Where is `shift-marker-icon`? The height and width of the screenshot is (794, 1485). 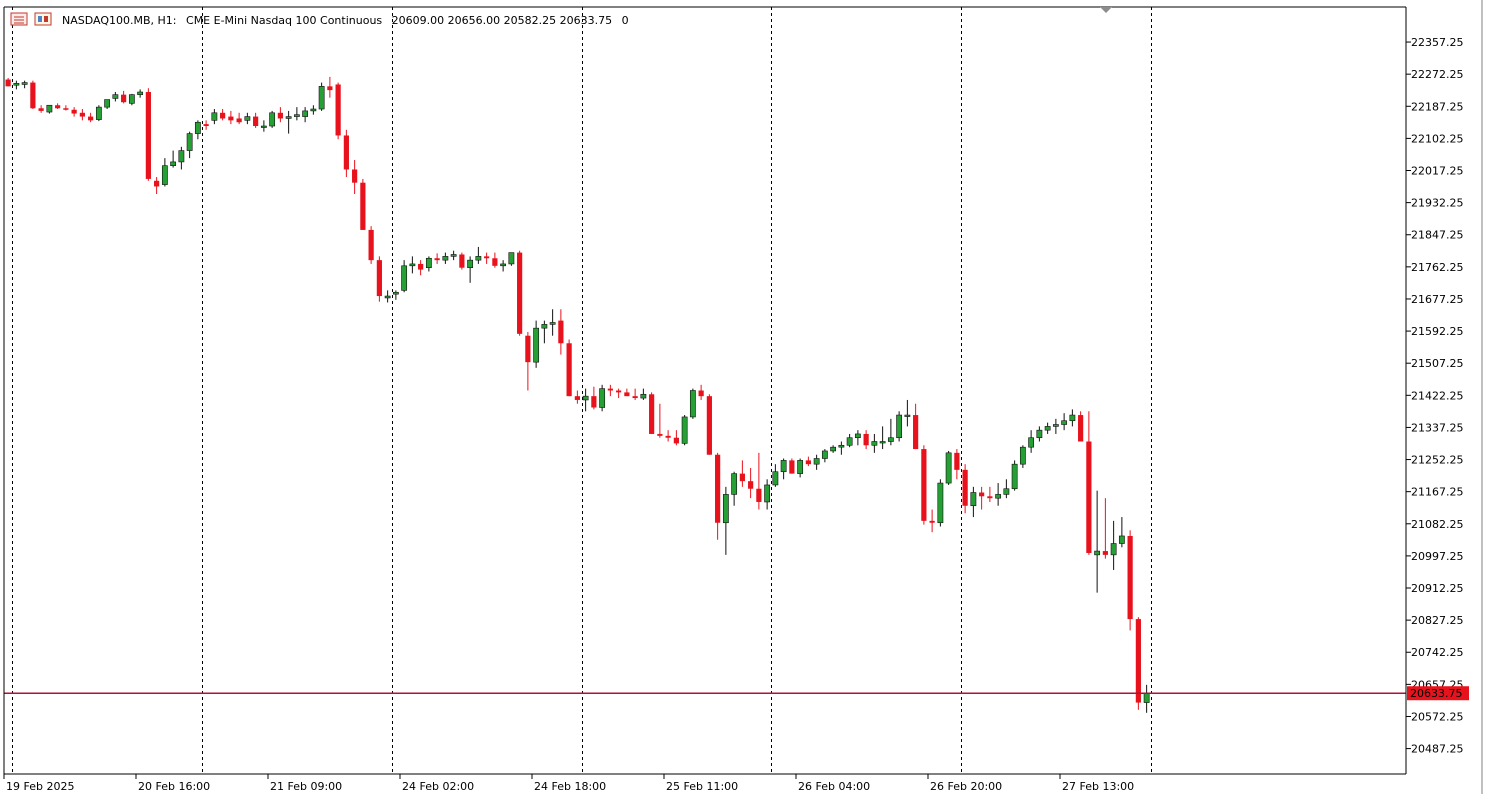
shift-marker-icon is located at coordinates (1106, 10).